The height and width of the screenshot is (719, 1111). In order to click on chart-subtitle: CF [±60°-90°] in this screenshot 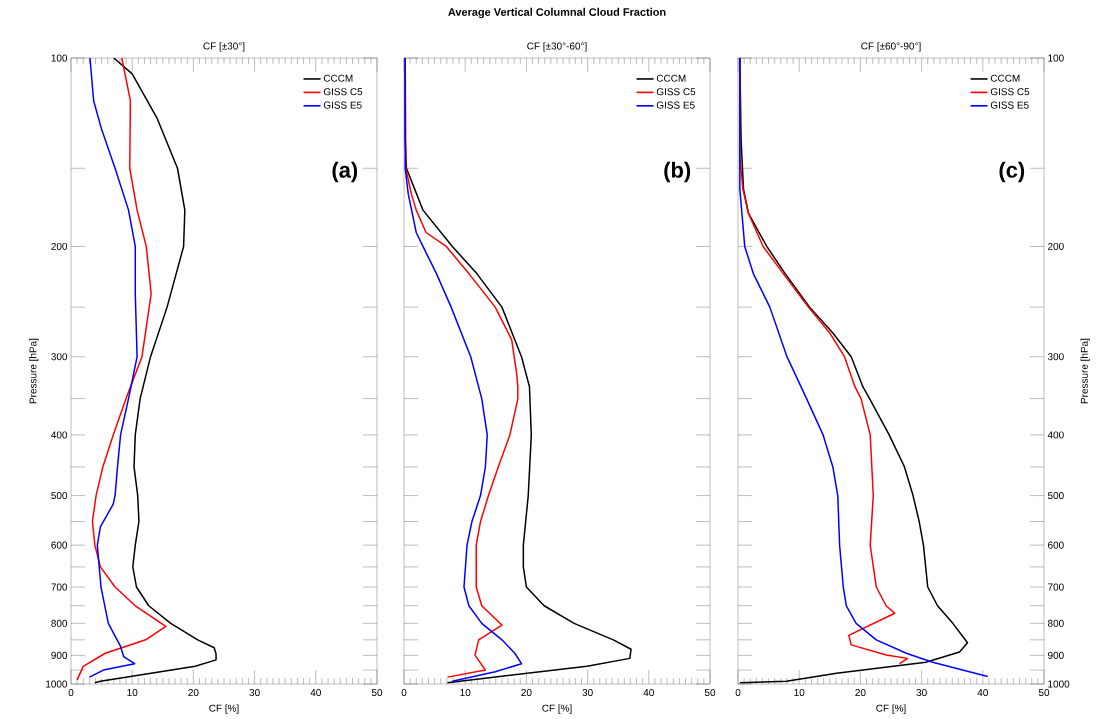, I will do `click(891, 47)`.